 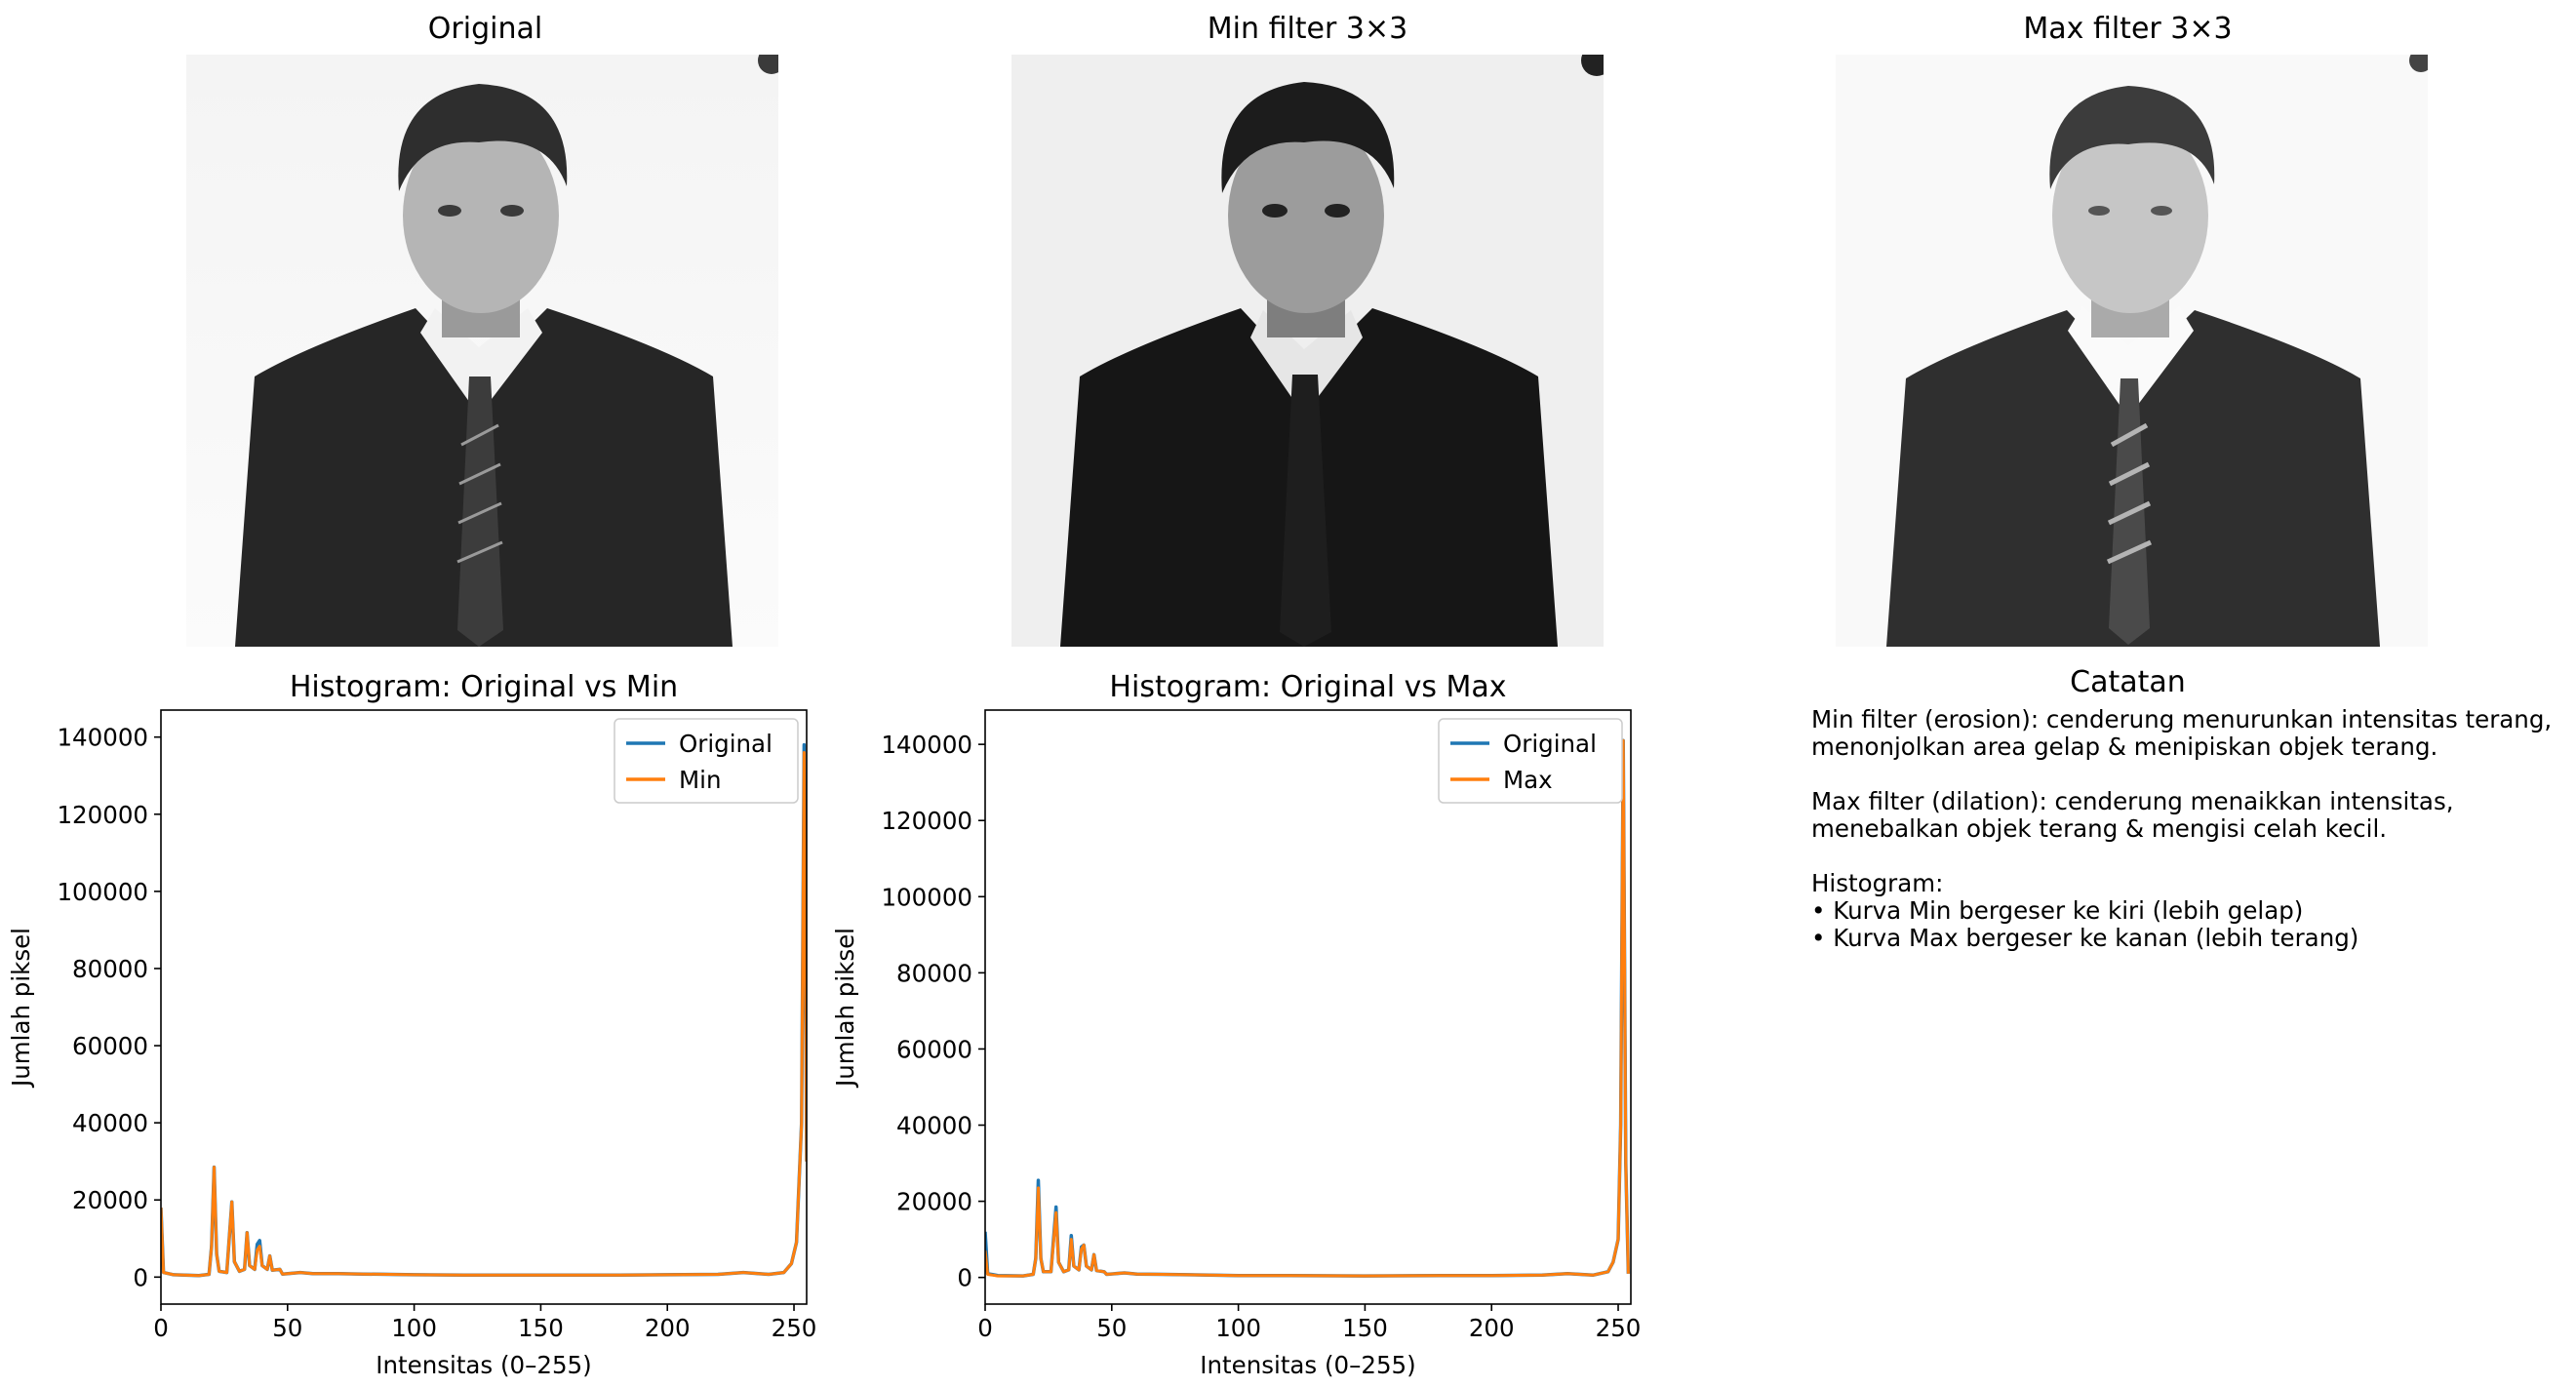 I want to click on min-filter-image, so click(x=1307, y=351).